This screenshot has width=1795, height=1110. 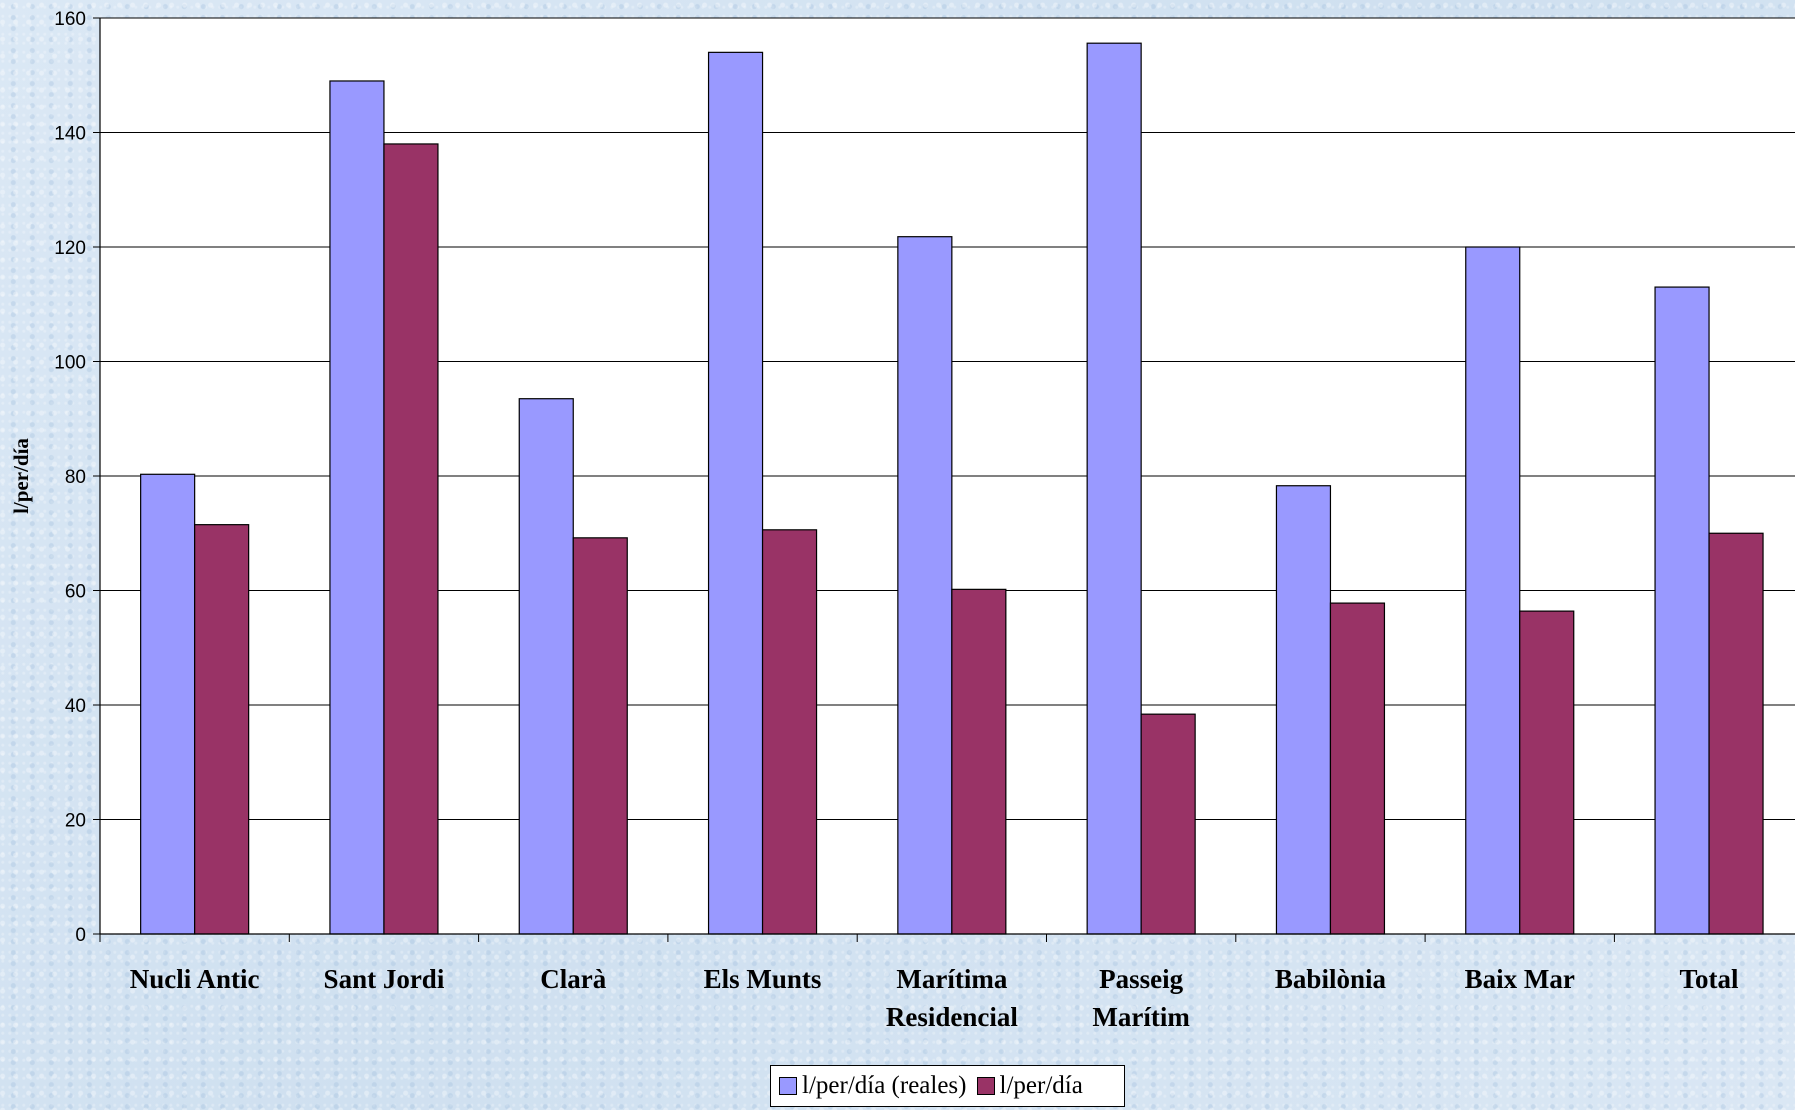 I want to click on x-tick-label: Baix Mar, so click(x=1520, y=979).